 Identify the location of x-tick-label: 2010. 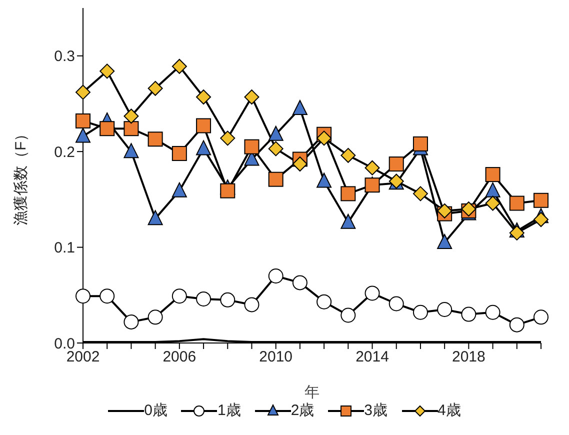
(276, 357).